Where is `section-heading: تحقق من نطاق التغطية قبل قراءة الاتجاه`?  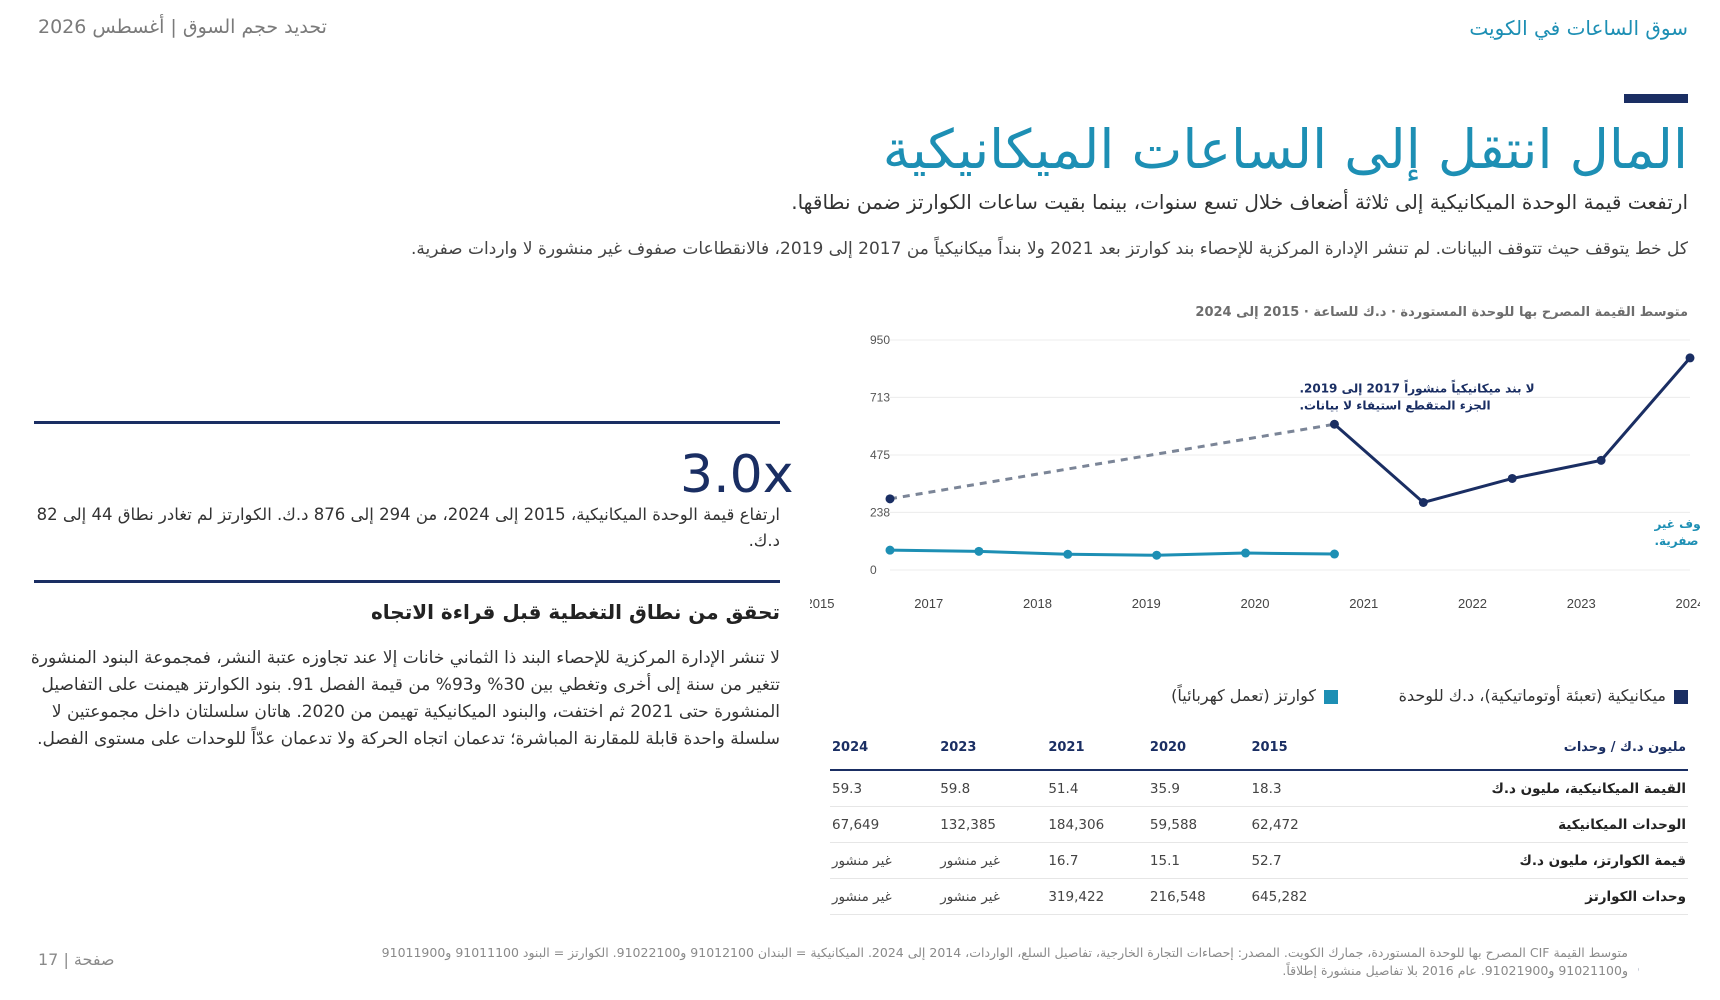
section-heading: تحقق من نطاق التغطية قبل قراءة الاتجاه is located at coordinates (575, 612).